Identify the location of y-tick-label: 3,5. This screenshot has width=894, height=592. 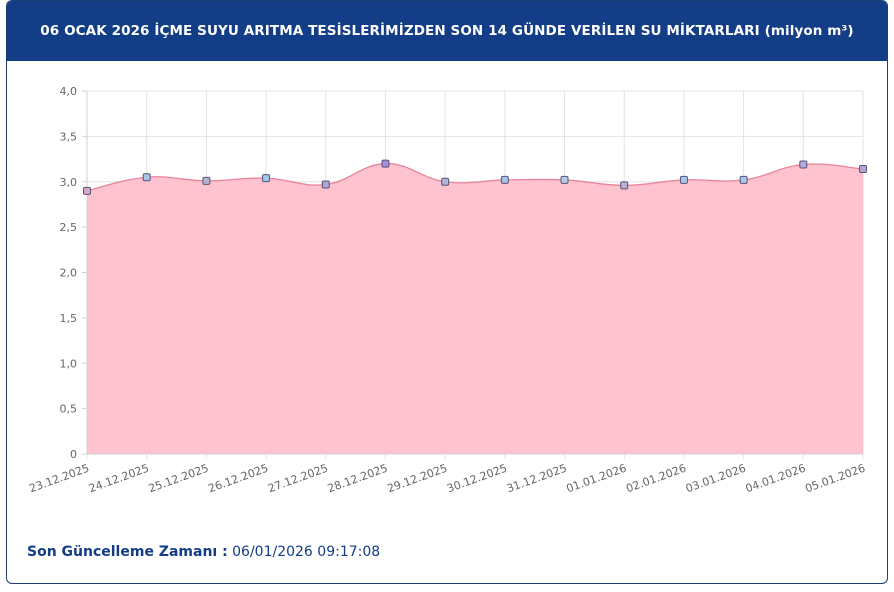
(69, 136).